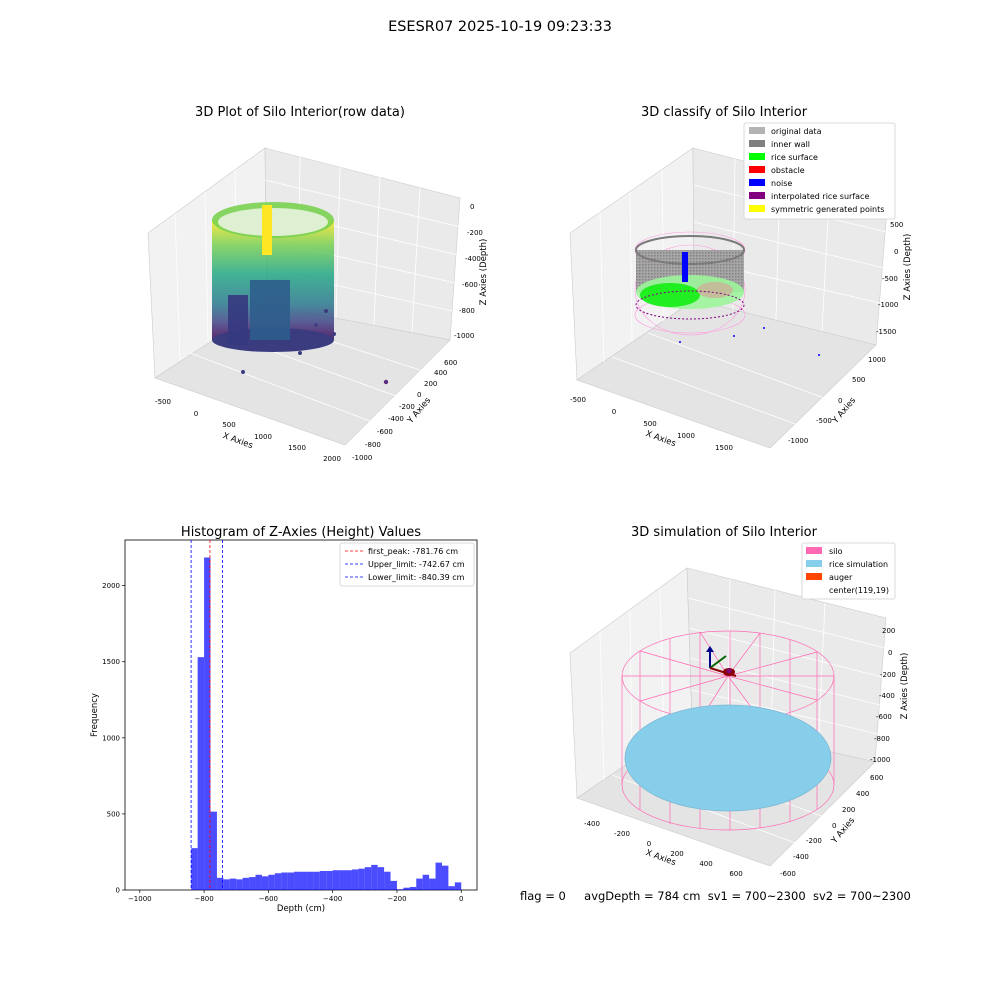  I want to click on histogram-legend-label: first_peak: -781.76 cm, so click(413, 551).